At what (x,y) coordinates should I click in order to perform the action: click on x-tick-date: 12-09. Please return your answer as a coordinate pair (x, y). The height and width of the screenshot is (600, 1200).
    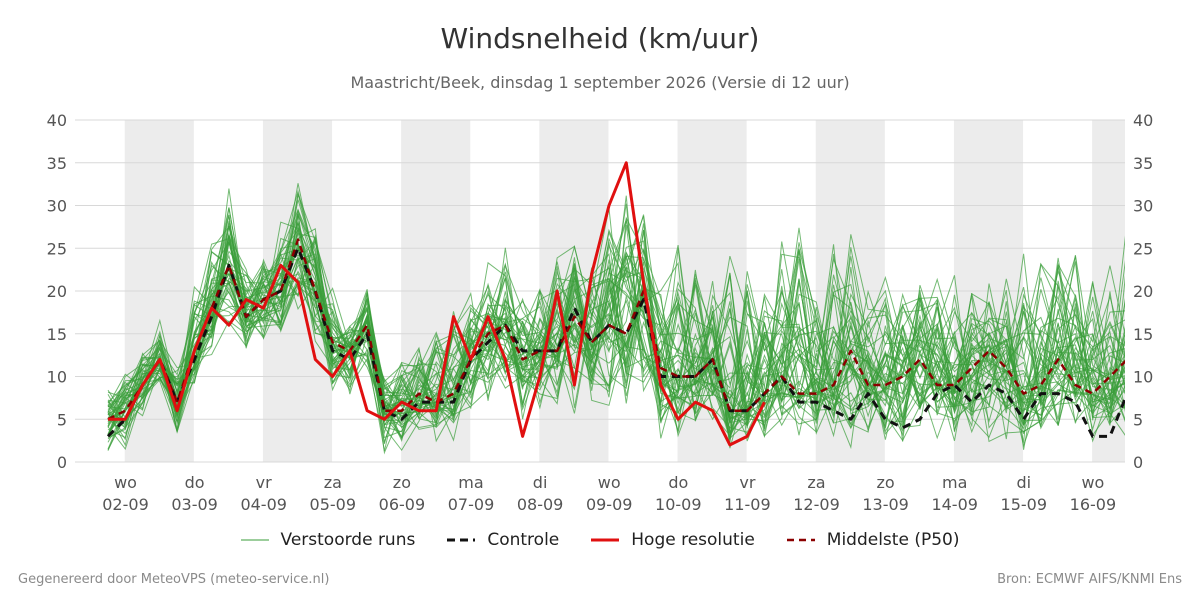
    Looking at the image, I should click on (816, 504).